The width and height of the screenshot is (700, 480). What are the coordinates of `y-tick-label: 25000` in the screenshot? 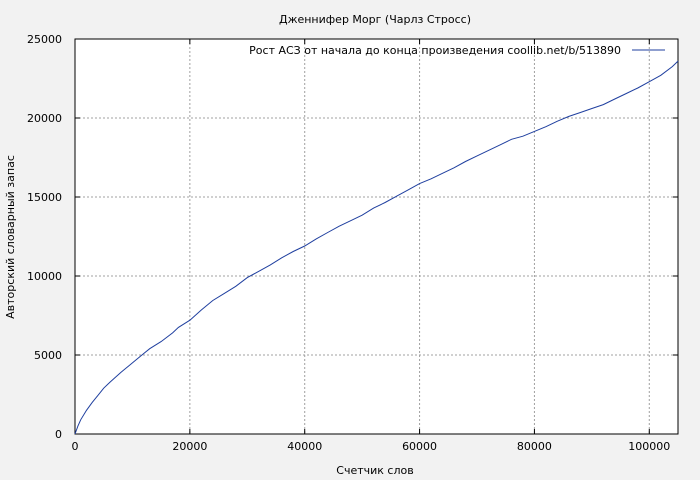 It's located at (44, 39).